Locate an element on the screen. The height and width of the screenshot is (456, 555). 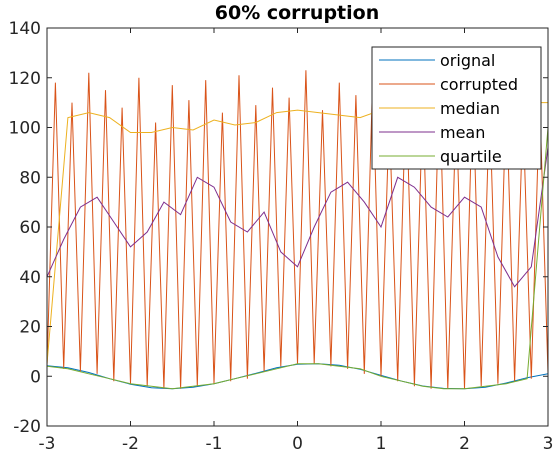
y-tick-label: 100 is located at coordinates (25, 129).